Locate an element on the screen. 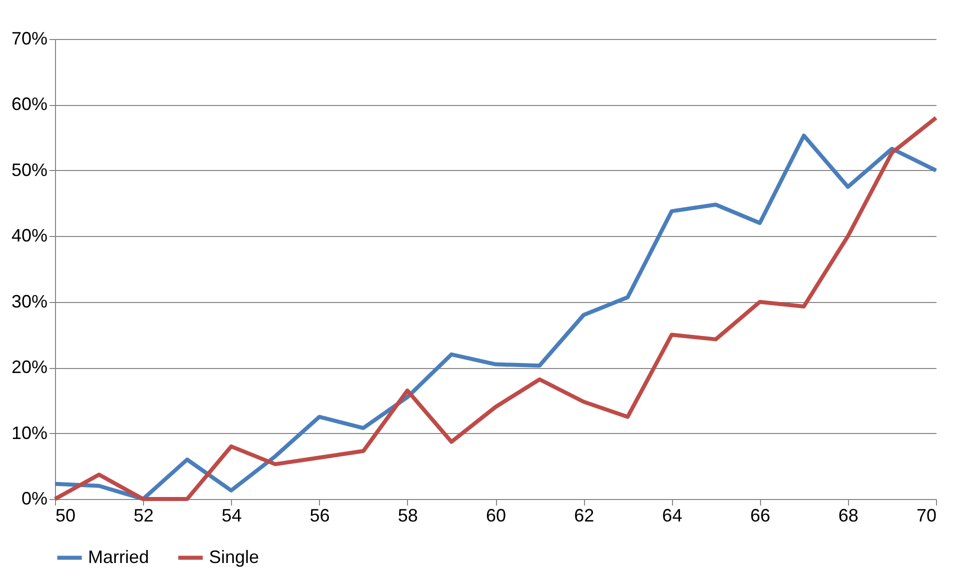 The image size is (968, 577). x-tick-label: 70 is located at coordinates (926, 516).